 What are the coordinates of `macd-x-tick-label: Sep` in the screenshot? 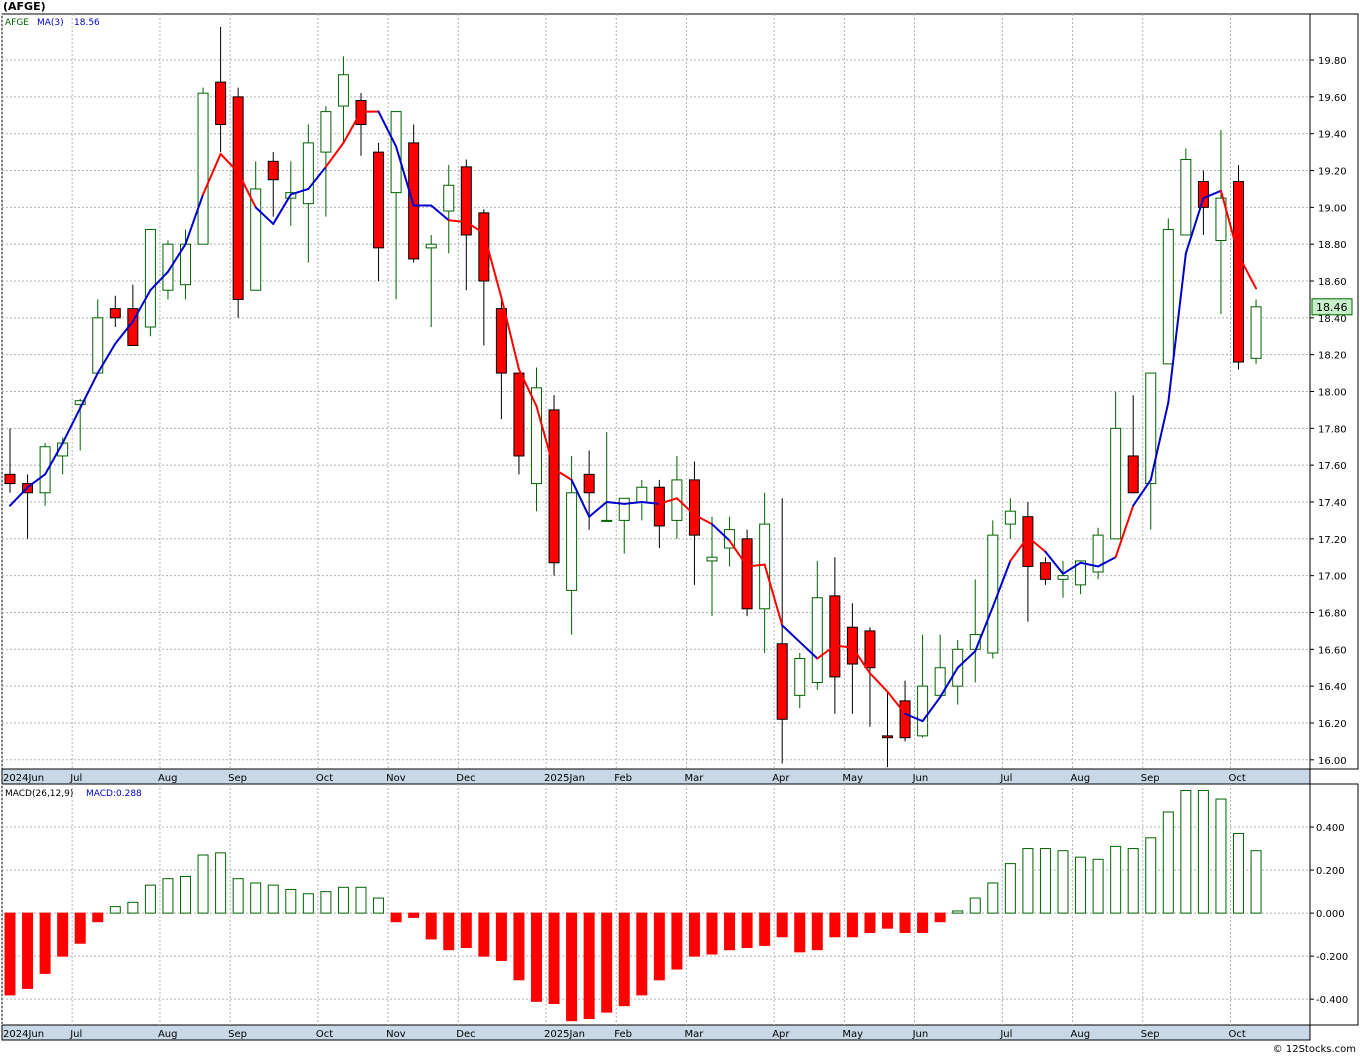 It's located at (237, 1034).